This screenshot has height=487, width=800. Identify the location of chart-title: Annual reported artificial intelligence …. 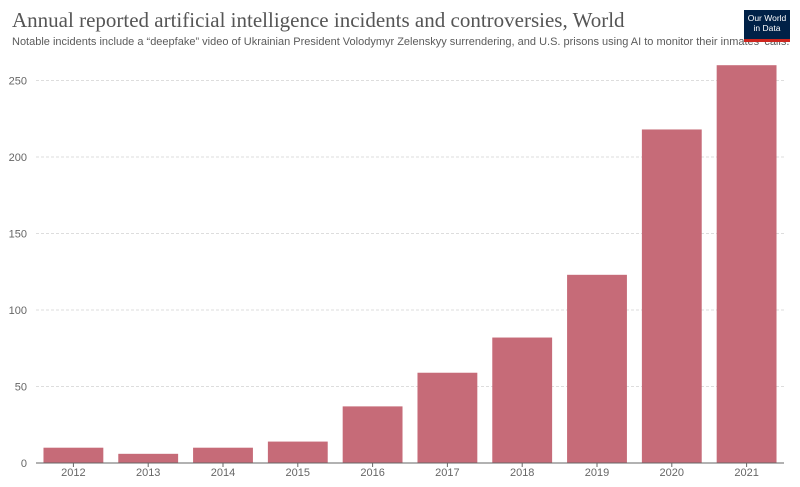
(318, 20).